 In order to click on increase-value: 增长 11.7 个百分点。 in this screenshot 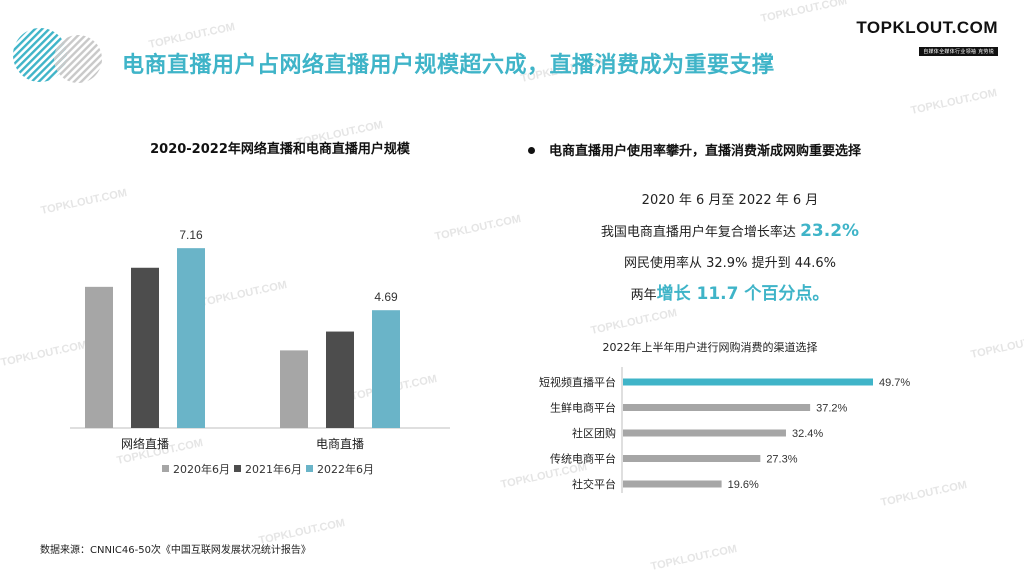, I will do `click(743, 294)`.